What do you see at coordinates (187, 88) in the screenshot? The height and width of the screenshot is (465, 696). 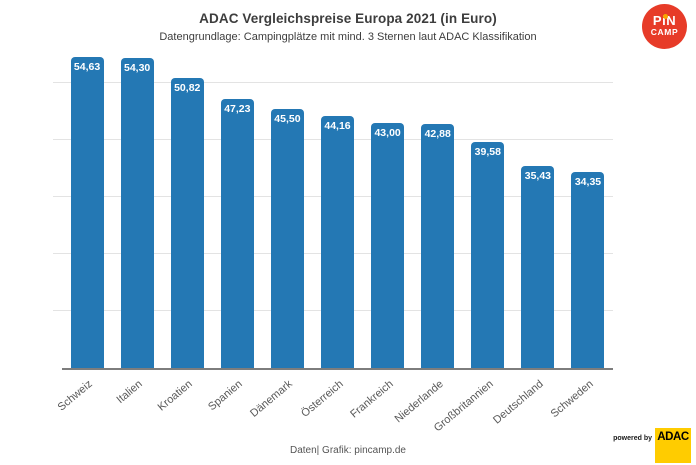 I see `bar-value-label: 50,82` at bounding box center [187, 88].